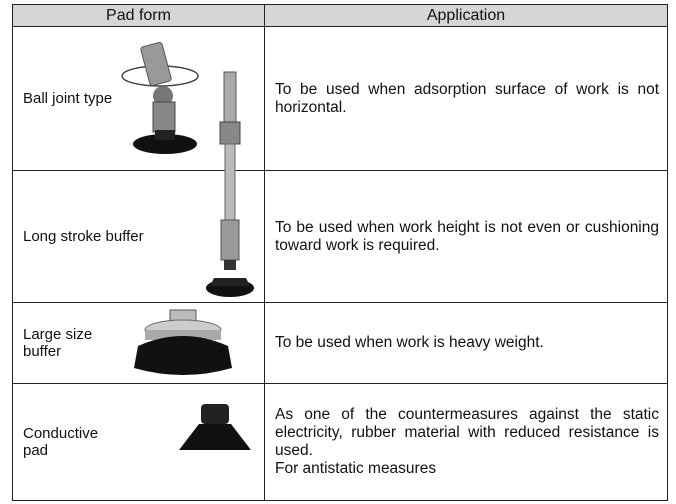 The height and width of the screenshot is (504, 676). Describe the element at coordinates (138, 15) in the screenshot. I see `header-cell: Pad form` at that location.